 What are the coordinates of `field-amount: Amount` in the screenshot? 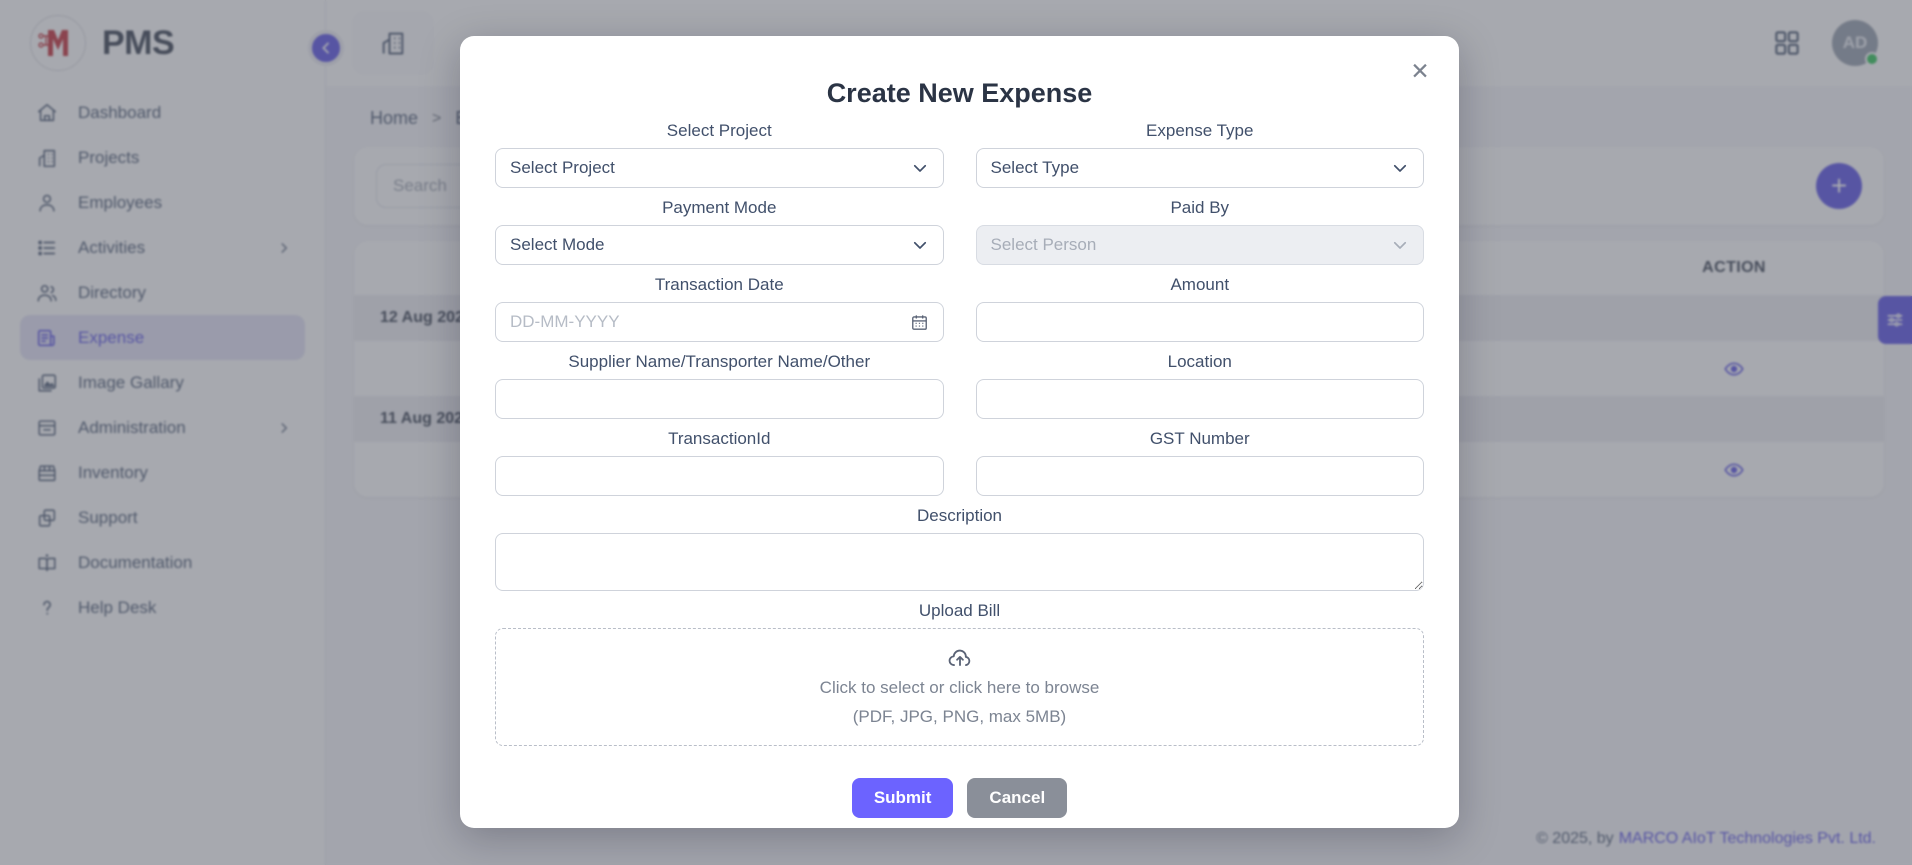 It's located at (1199, 308).